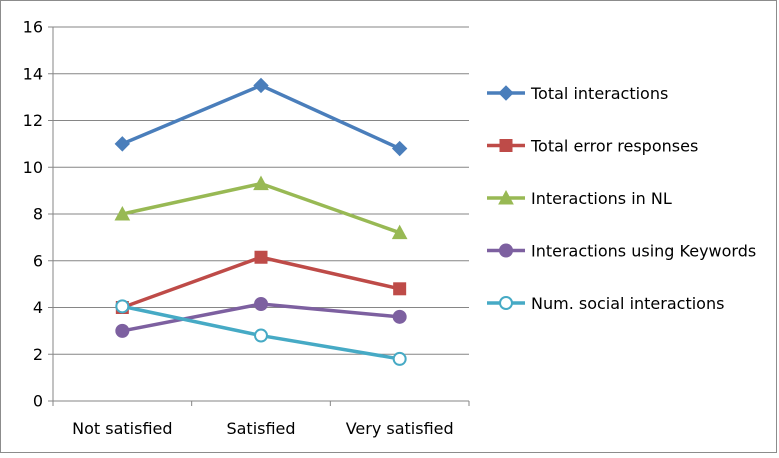 Image resolution: width=779 pixels, height=458 pixels. I want to click on x-tick-label: Not satisfied, so click(122, 428).